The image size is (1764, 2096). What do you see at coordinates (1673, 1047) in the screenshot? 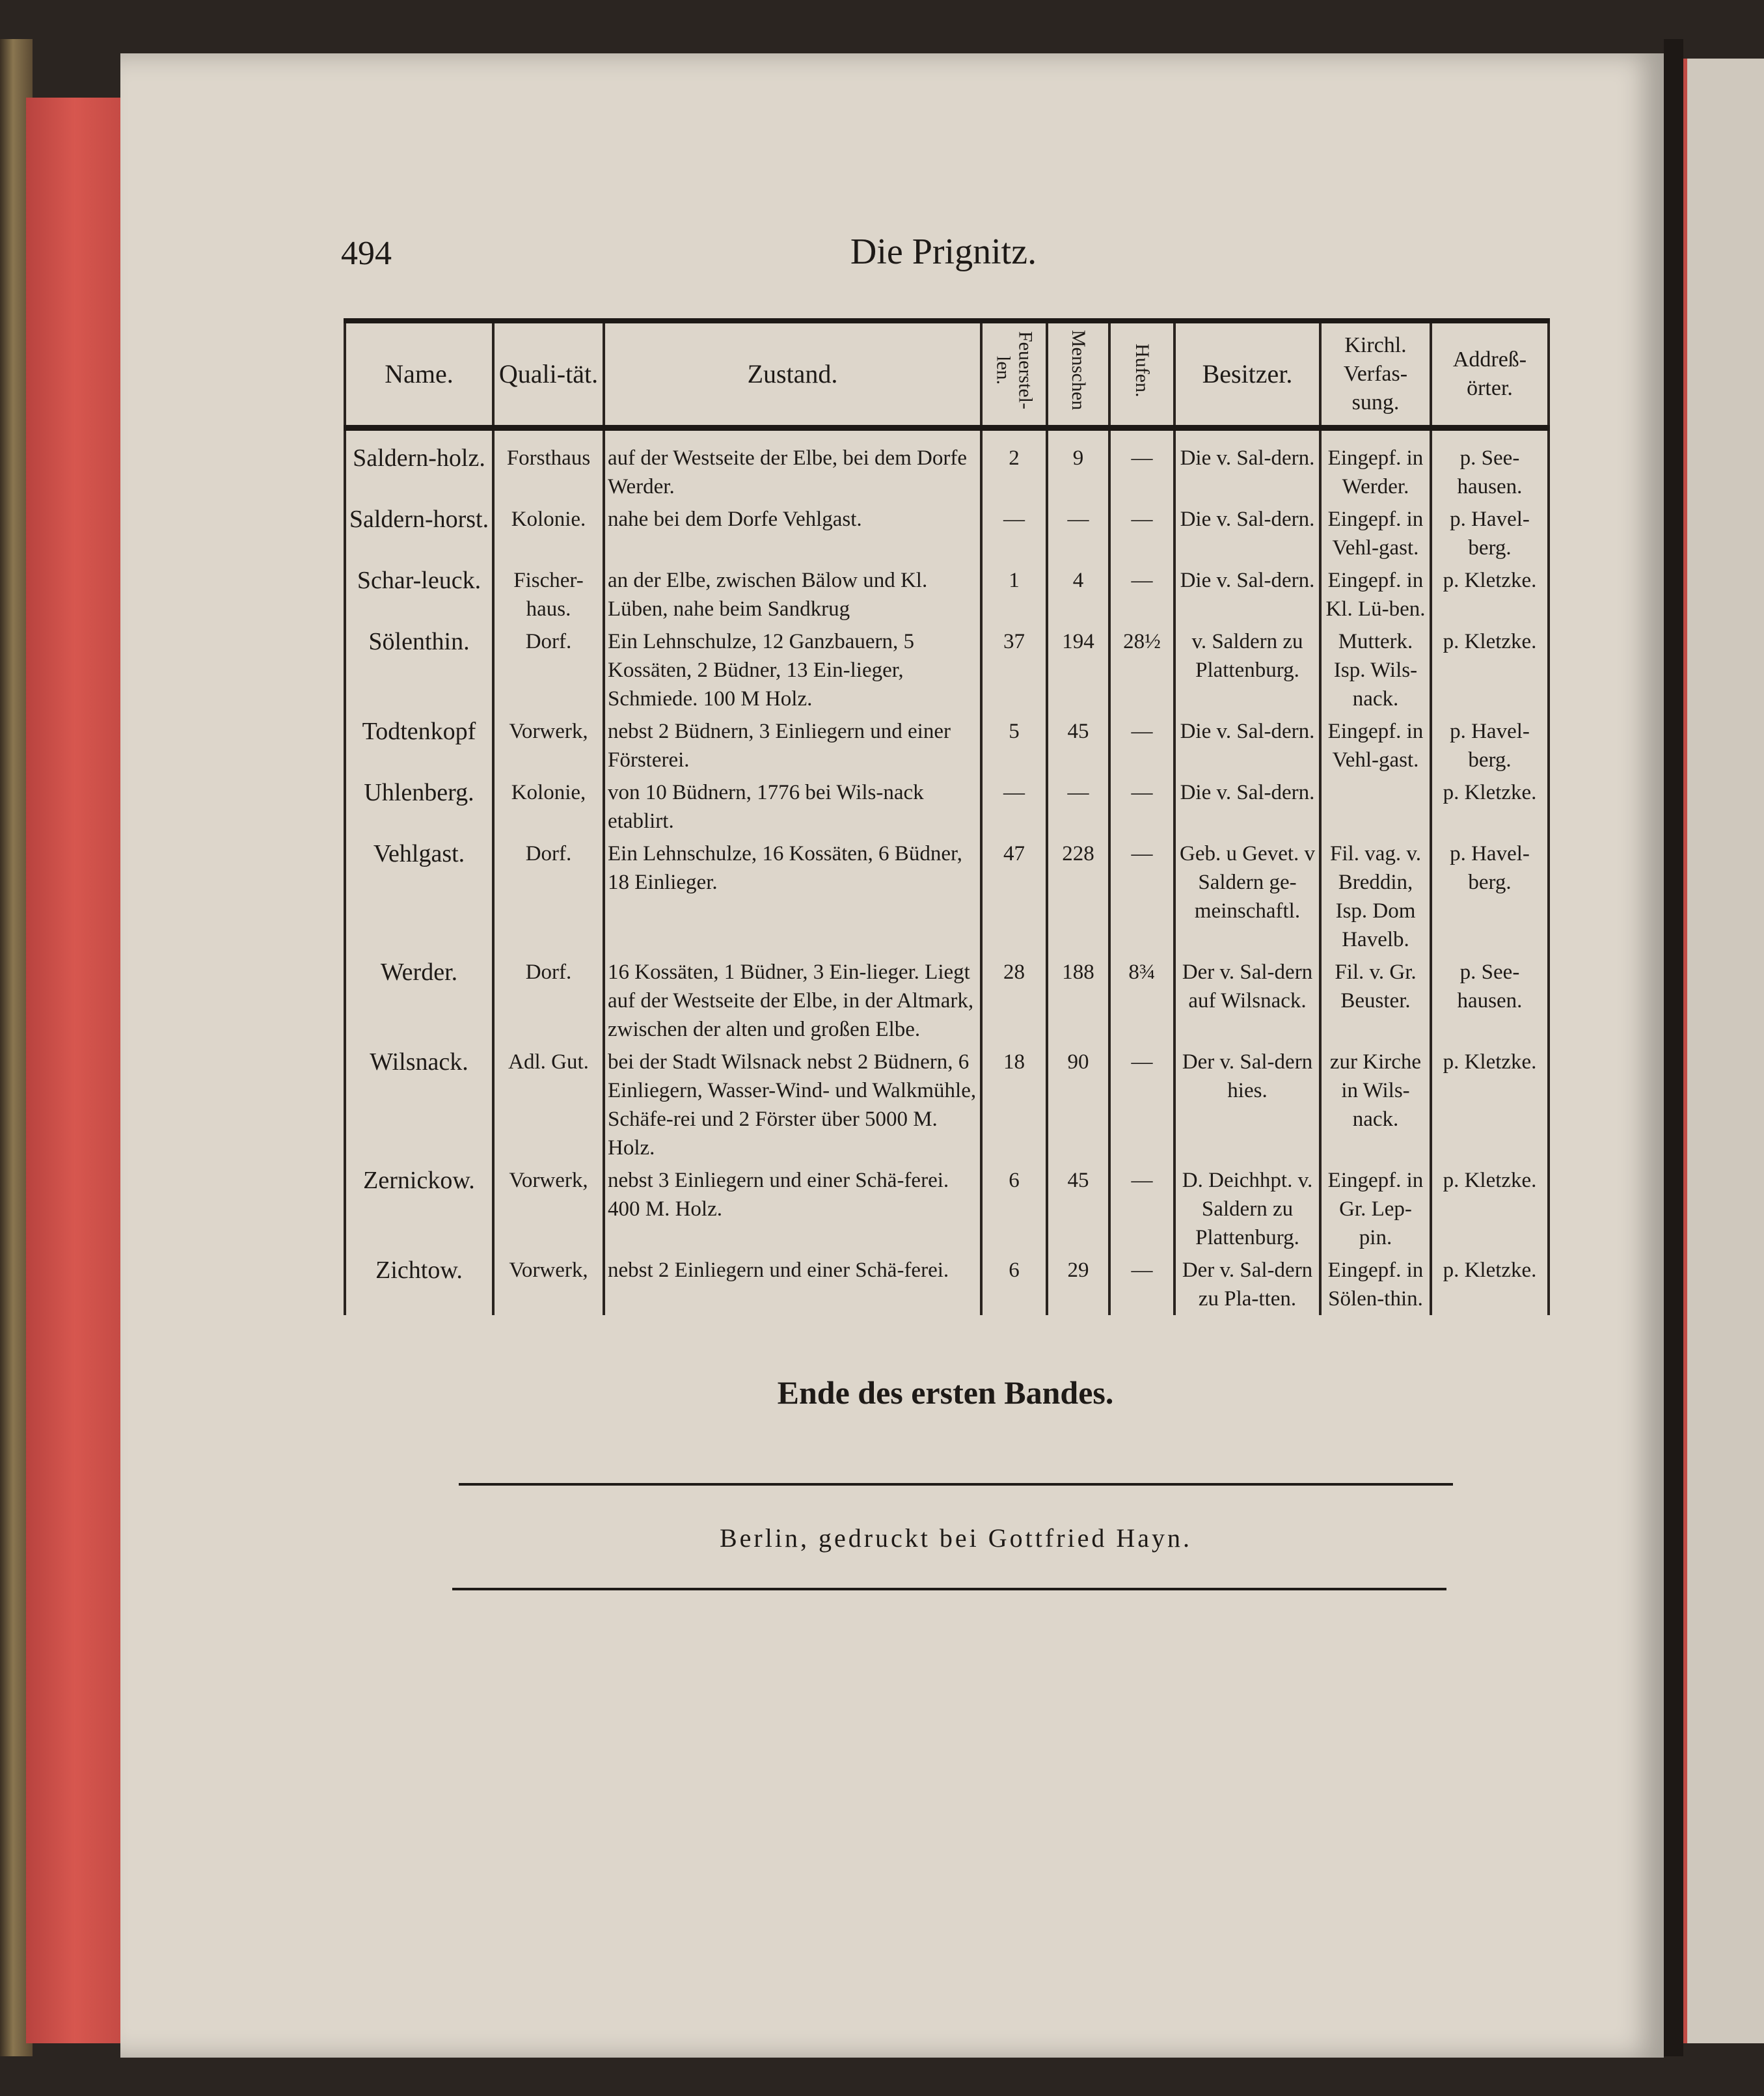
I see `book-gutter` at bounding box center [1673, 1047].